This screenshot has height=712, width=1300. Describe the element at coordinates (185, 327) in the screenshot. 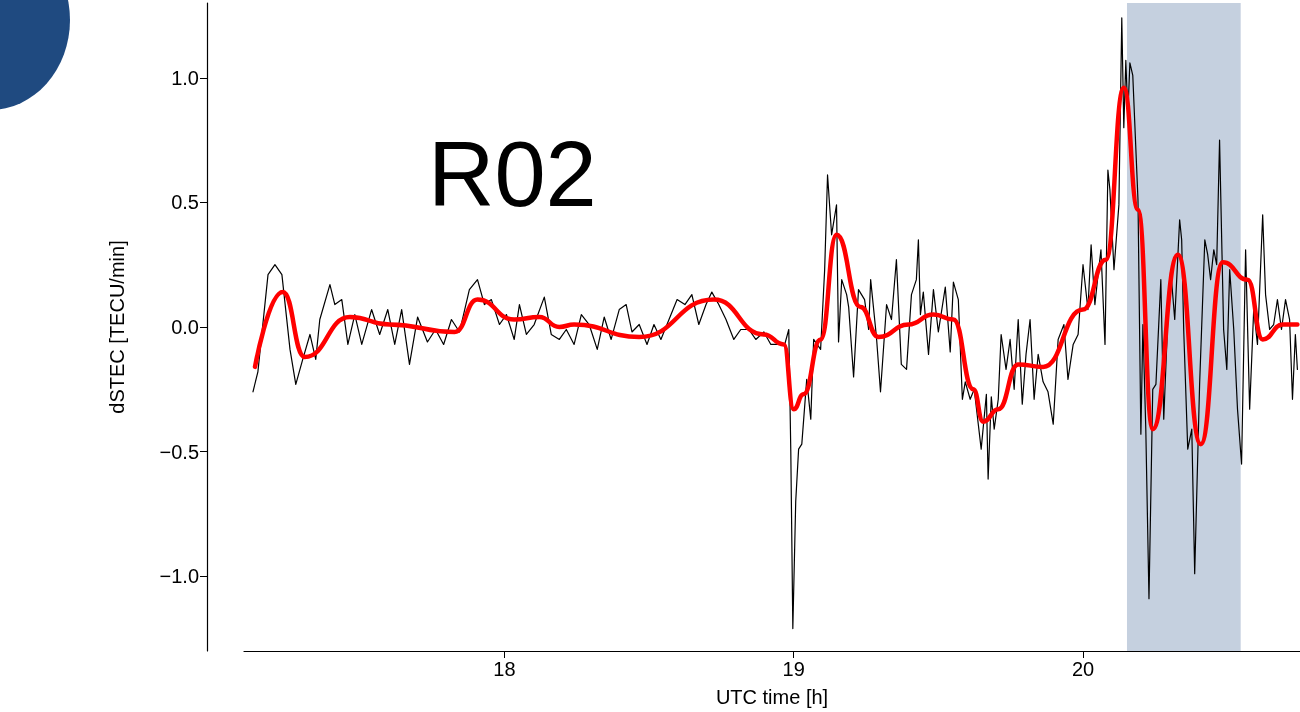

I see `y-tick-label: 0.0` at that location.